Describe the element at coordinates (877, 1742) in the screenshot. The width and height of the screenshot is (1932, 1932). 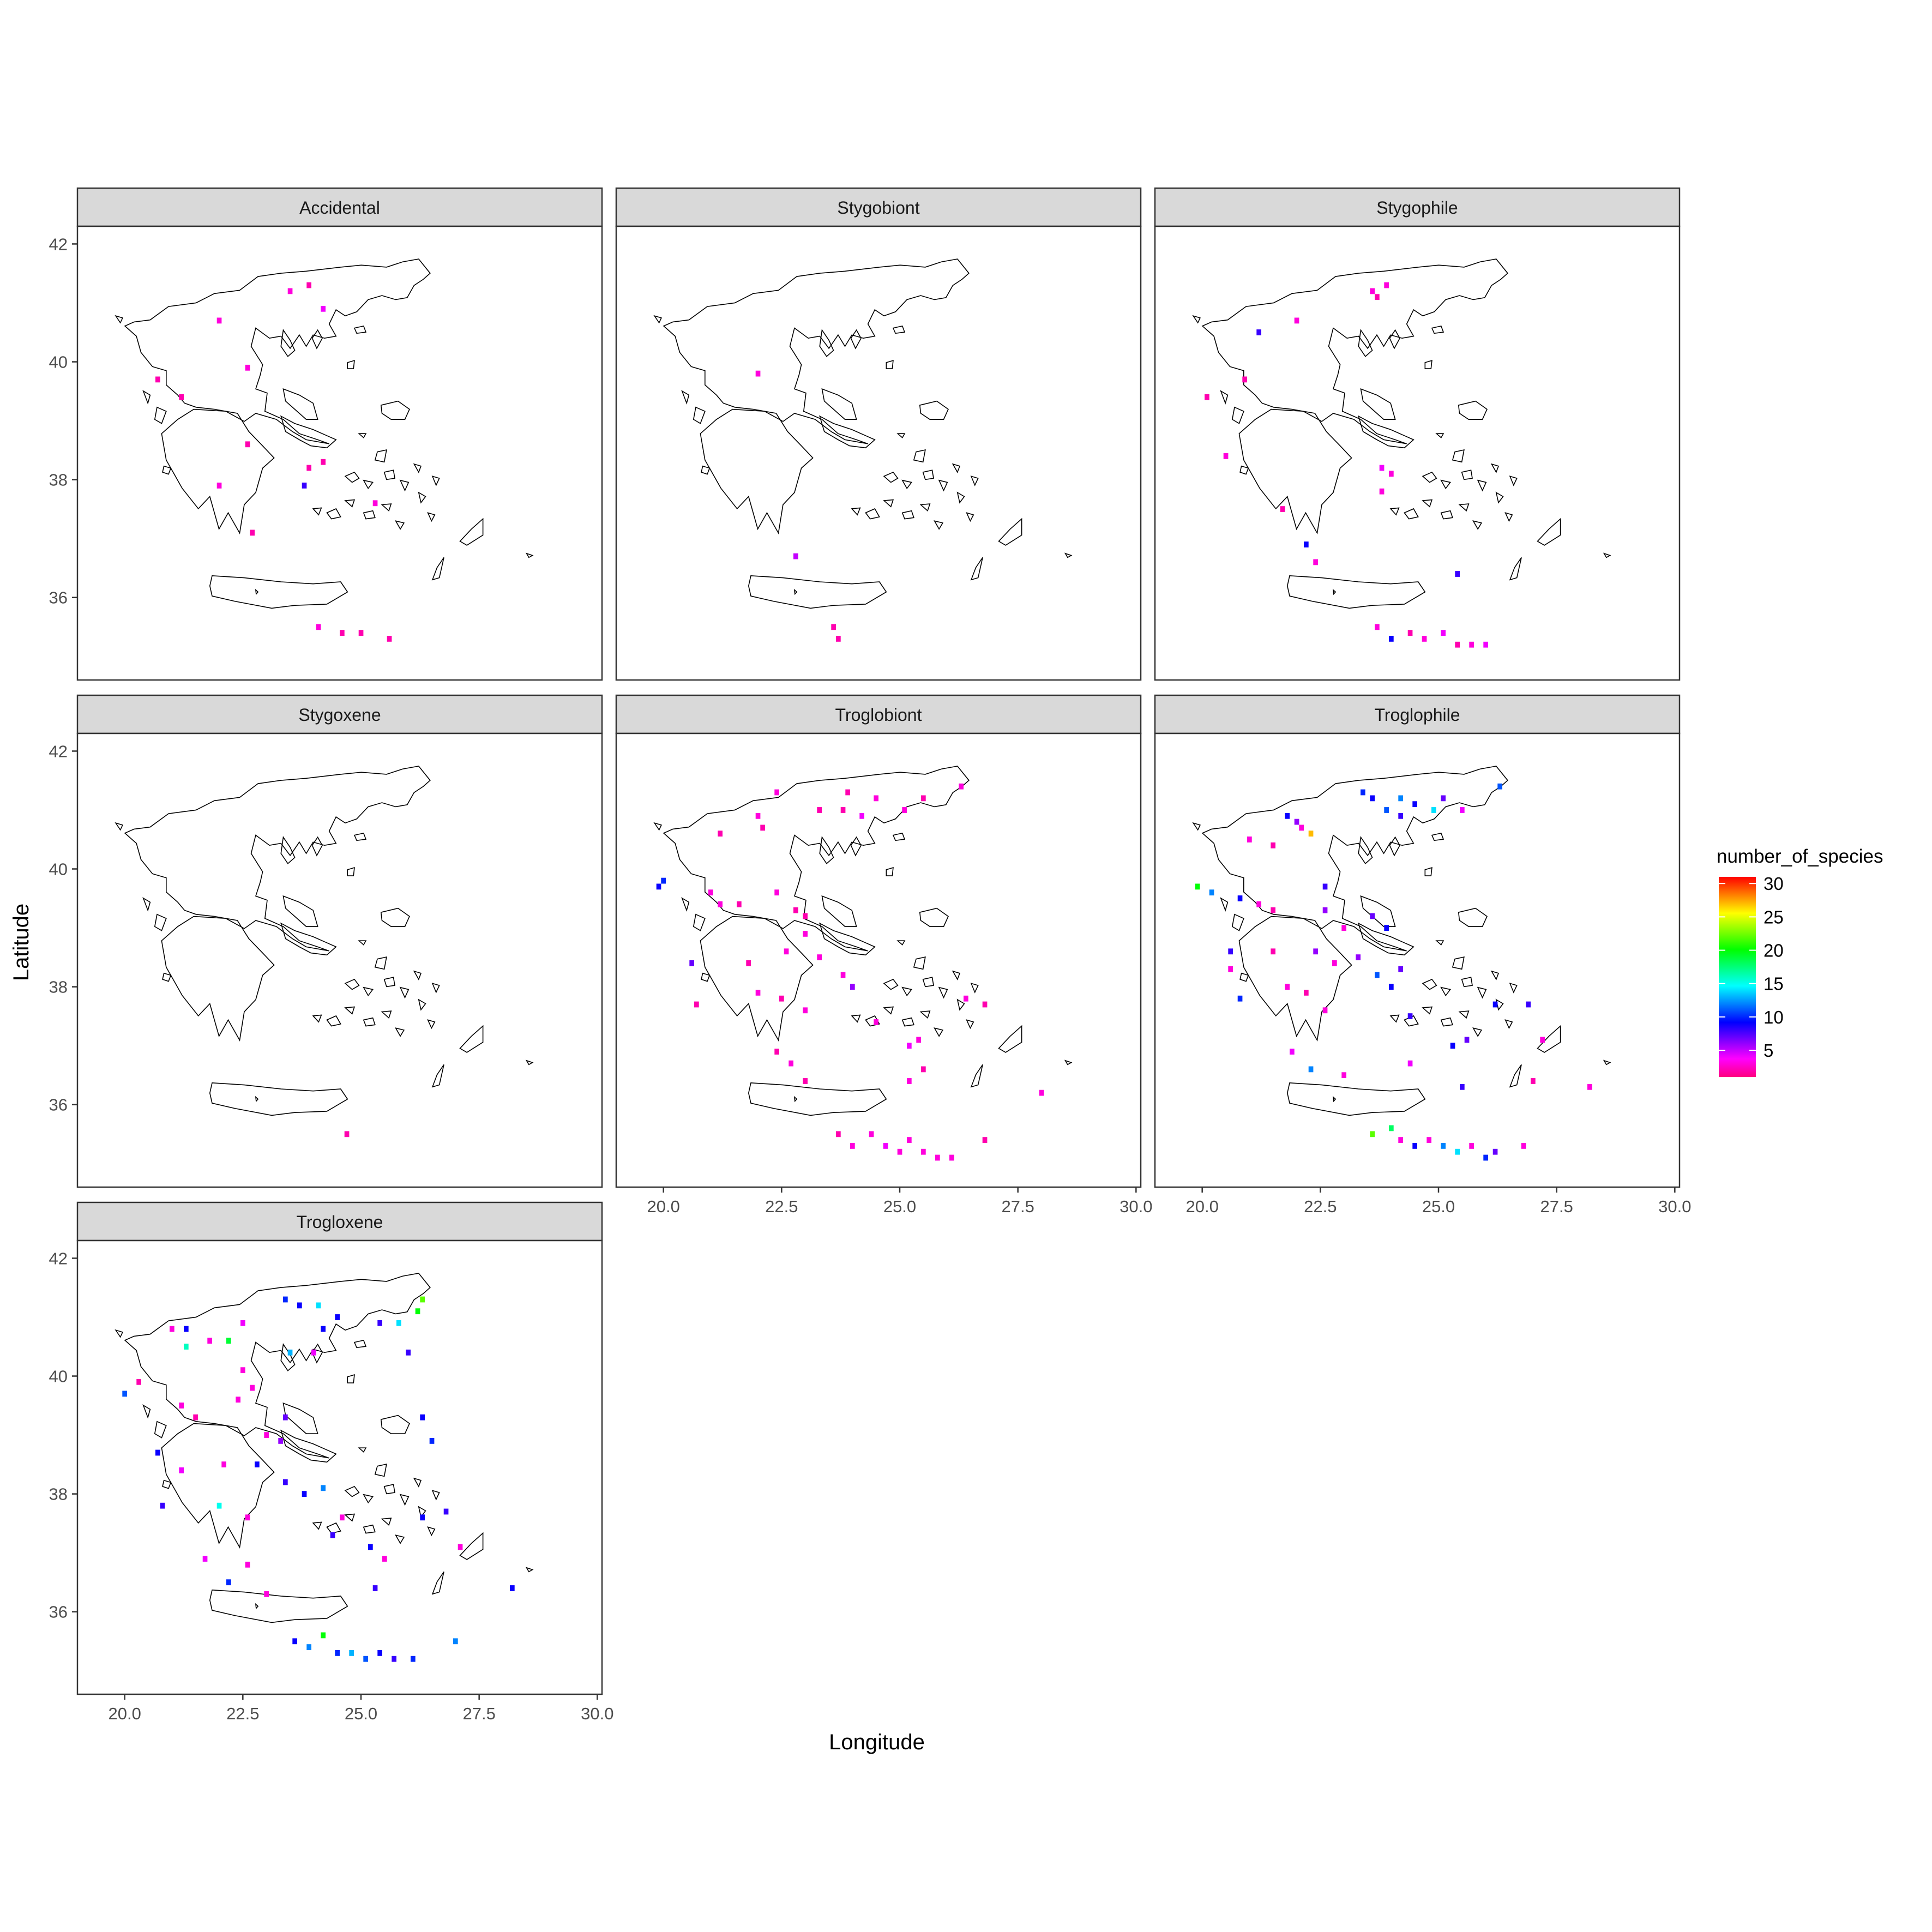
I see `x-axis-title: Longitude` at that location.